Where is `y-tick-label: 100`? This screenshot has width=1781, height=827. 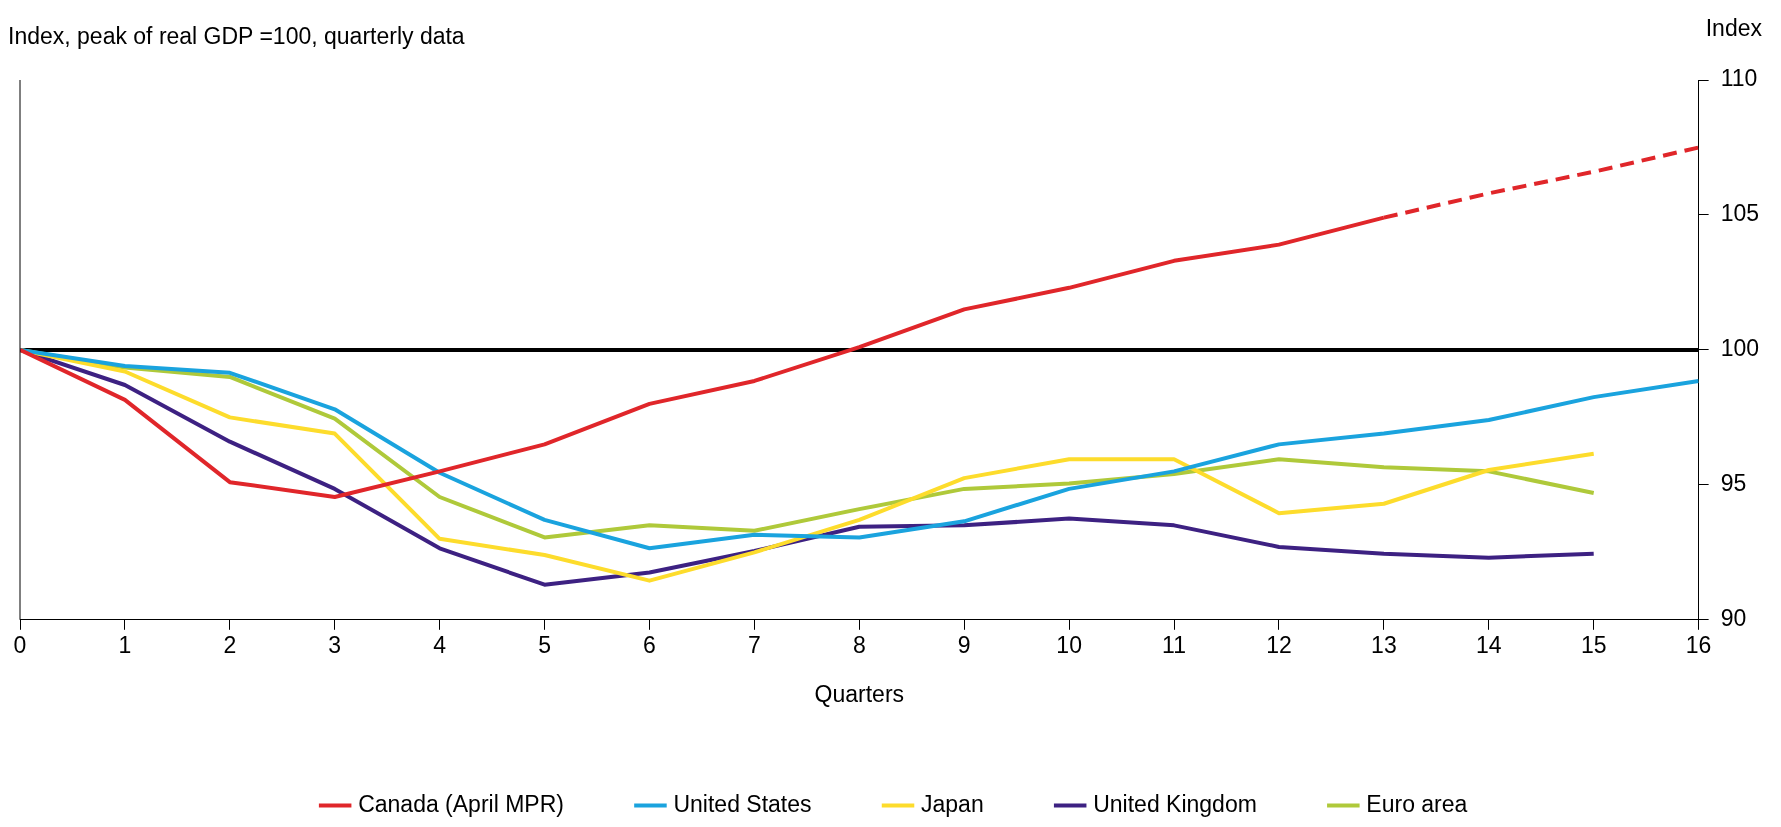 y-tick-label: 100 is located at coordinates (1739, 348).